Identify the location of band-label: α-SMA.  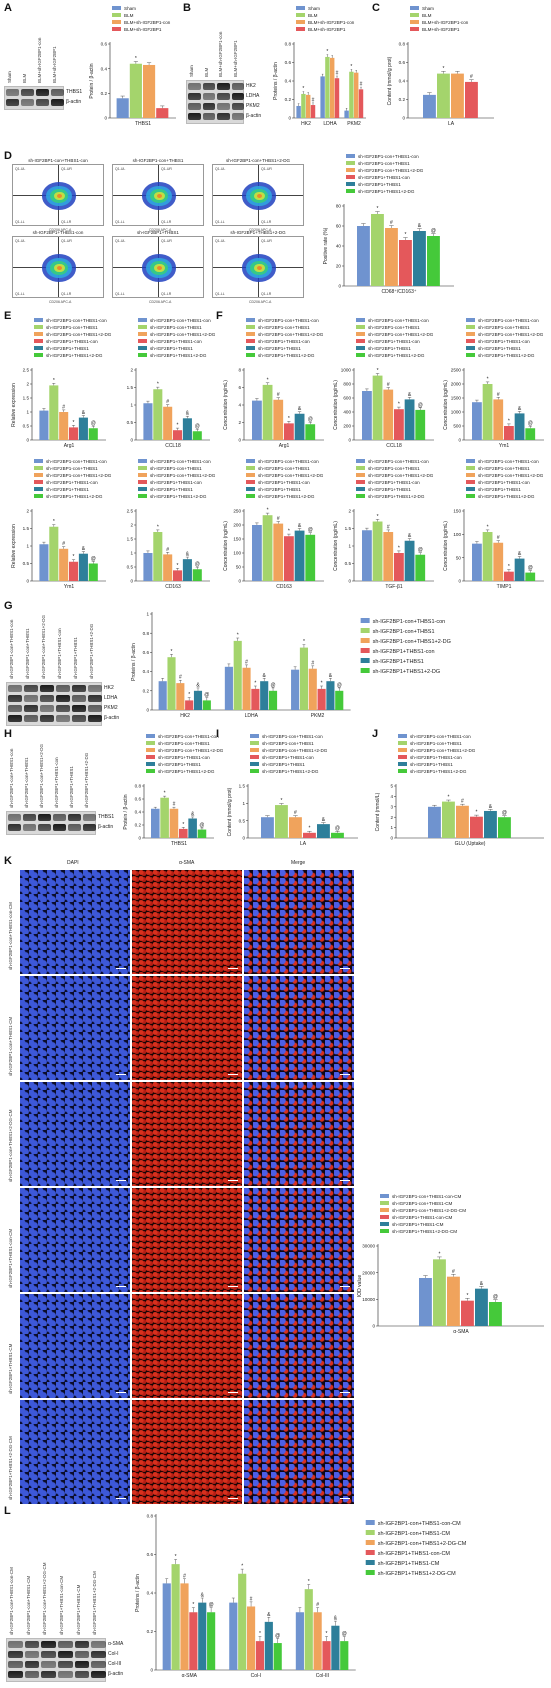
(116, 1644).